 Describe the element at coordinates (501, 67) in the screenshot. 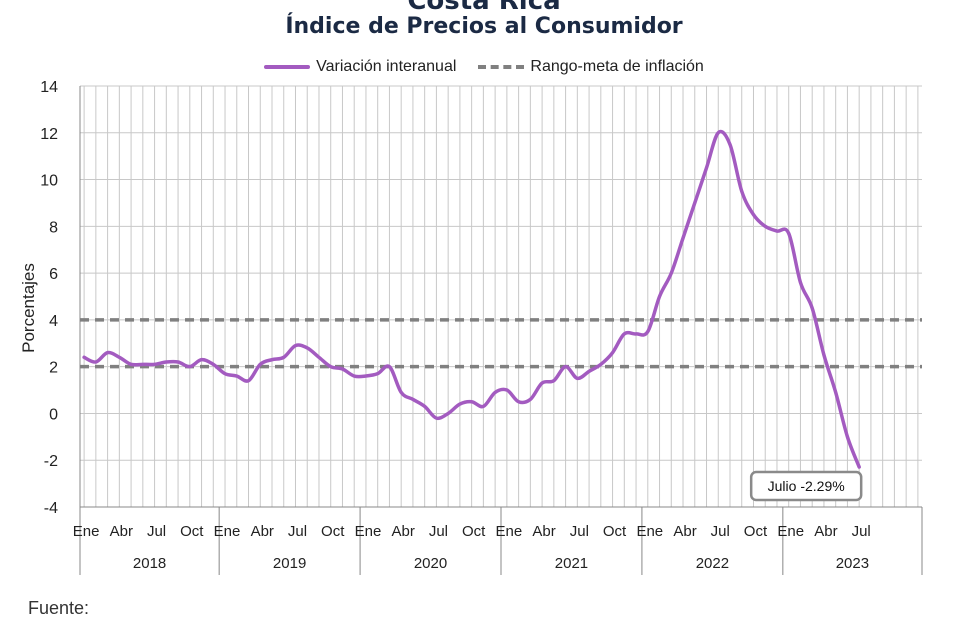

I see `legend-swatch-rango` at that location.